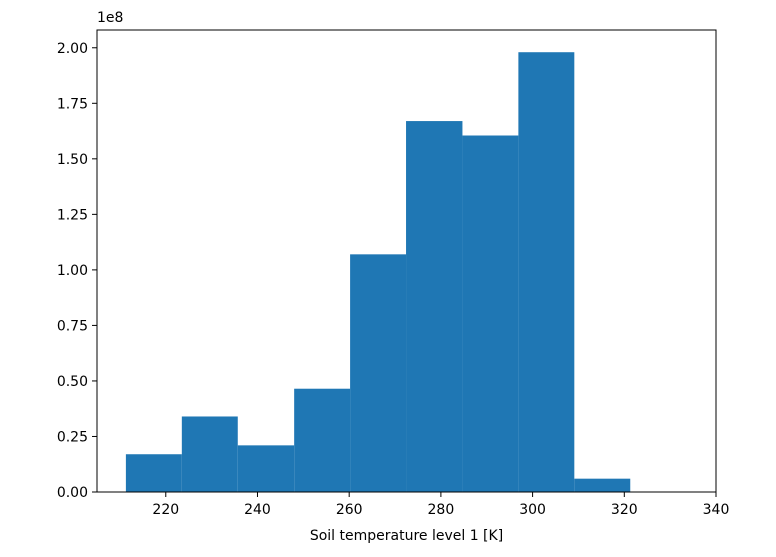 This screenshot has width=776, height=557. What do you see at coordinates (441, 510) in the screenshot?
I see `x-tick-label: 280` at bounding box center [441, 510].